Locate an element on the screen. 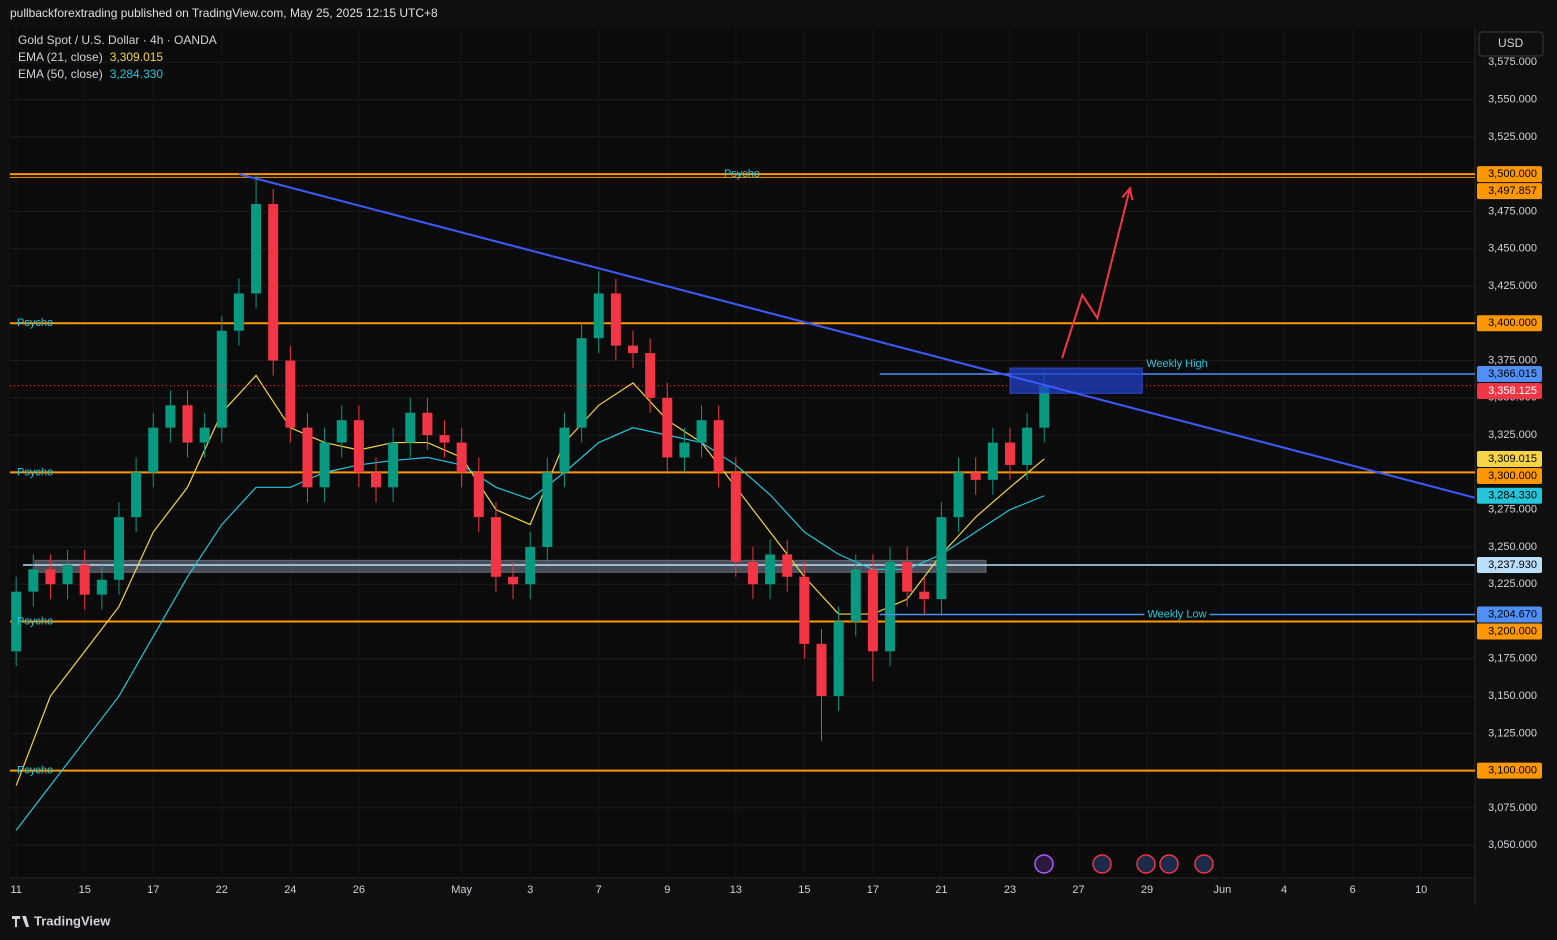  price-label: 3,358.125 is located at coordinates (1512, 391).